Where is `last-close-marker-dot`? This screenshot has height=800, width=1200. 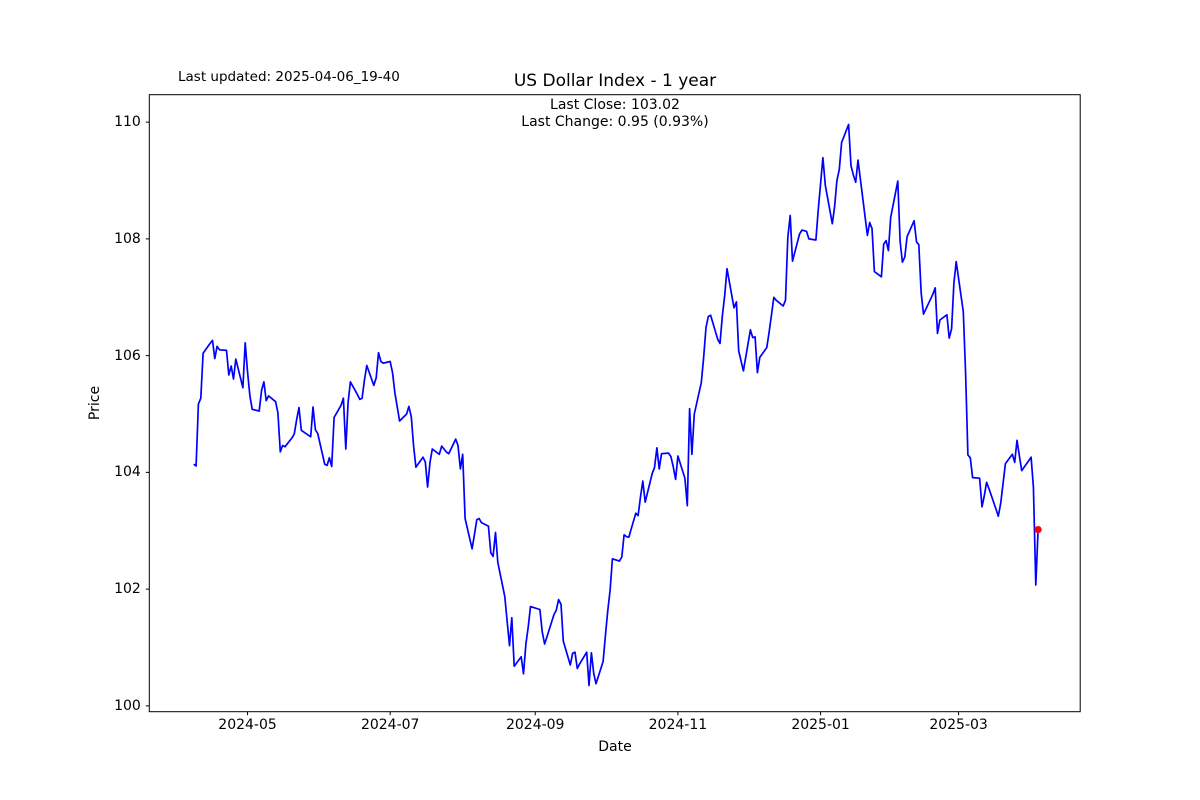 last-close-marker-dot is located at coordinates (1038, 530).